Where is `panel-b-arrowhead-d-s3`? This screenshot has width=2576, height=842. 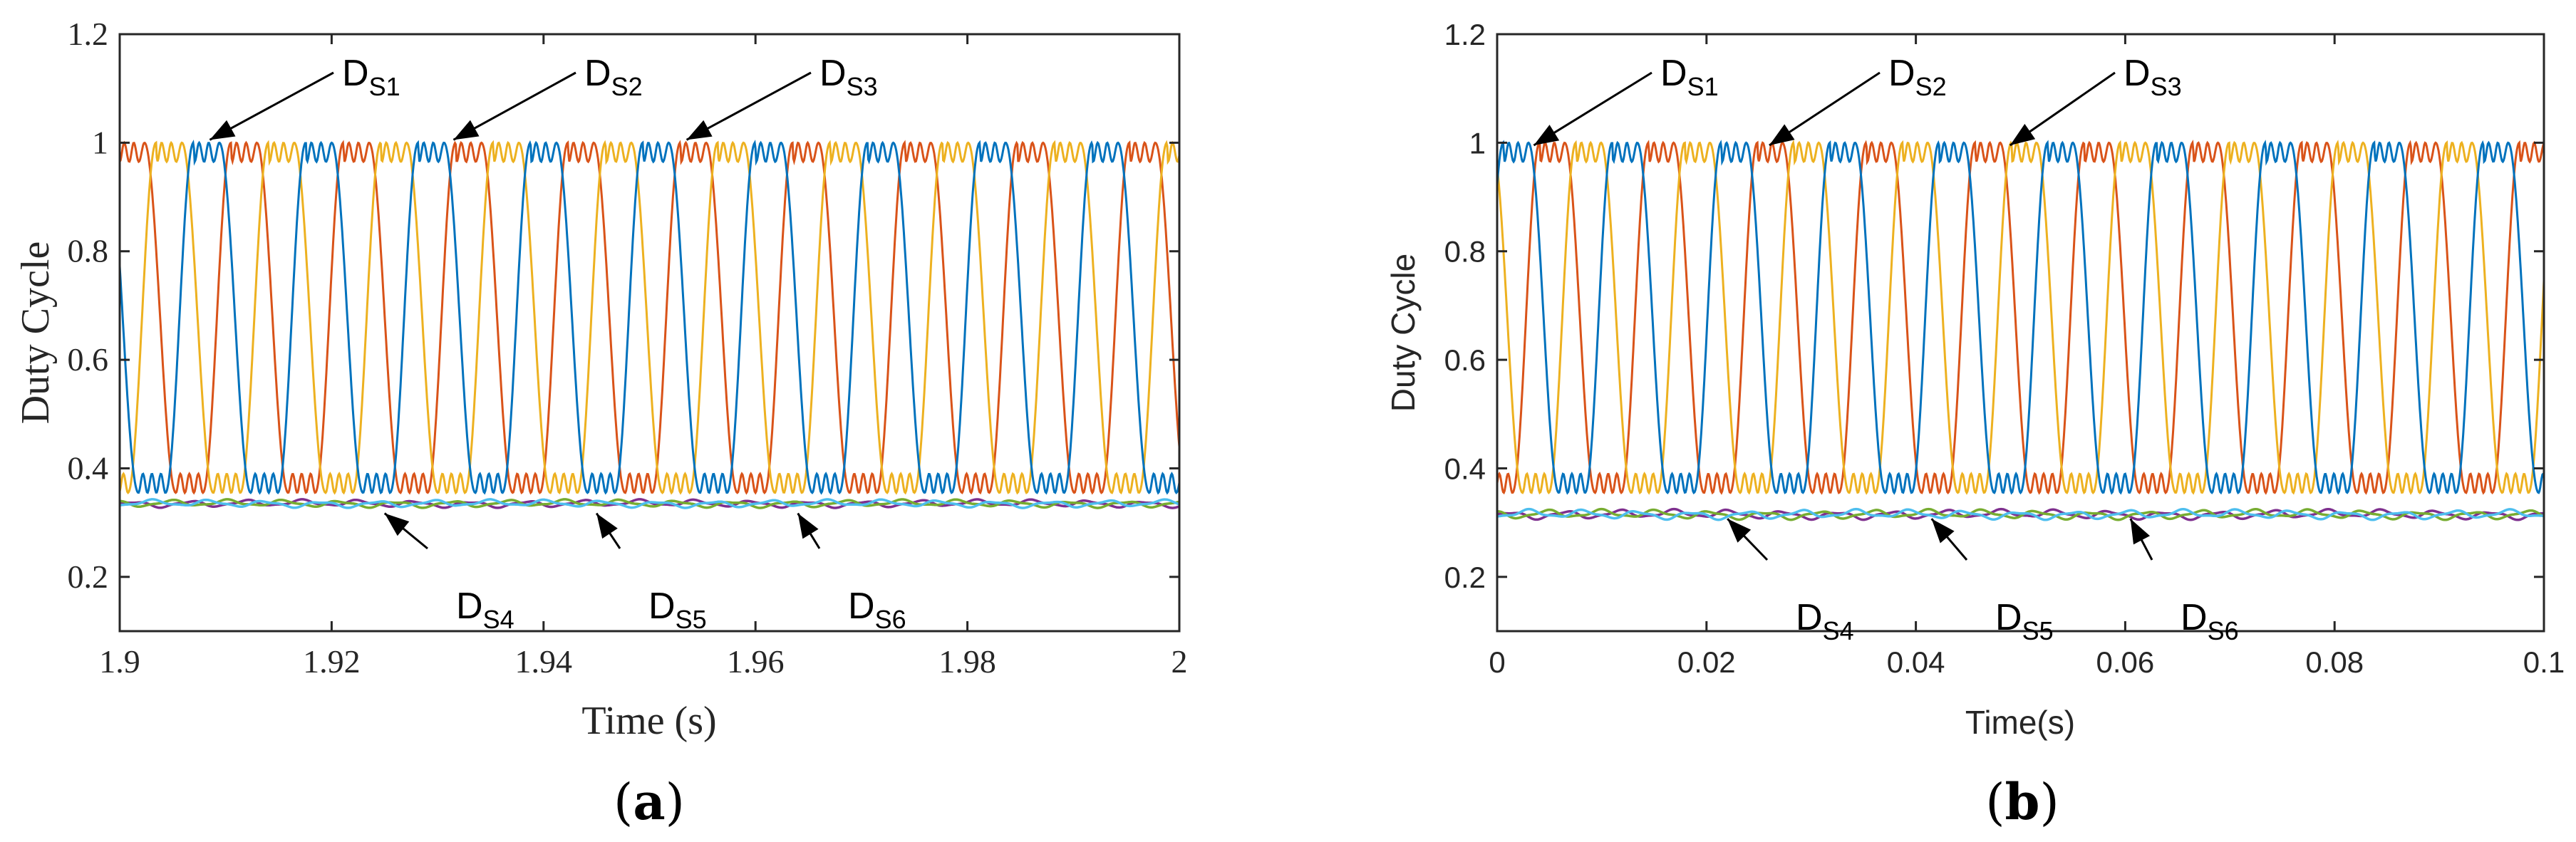 panel-b-arrowhead-d-s3 is located at coordinates (2023, 134).